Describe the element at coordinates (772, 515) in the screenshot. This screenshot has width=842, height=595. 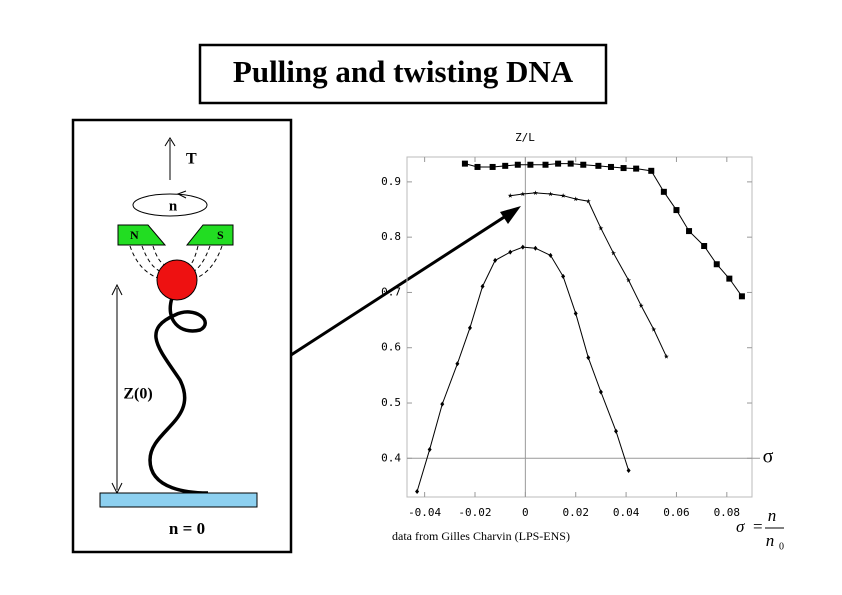
I see `formula-num: n` at that location.